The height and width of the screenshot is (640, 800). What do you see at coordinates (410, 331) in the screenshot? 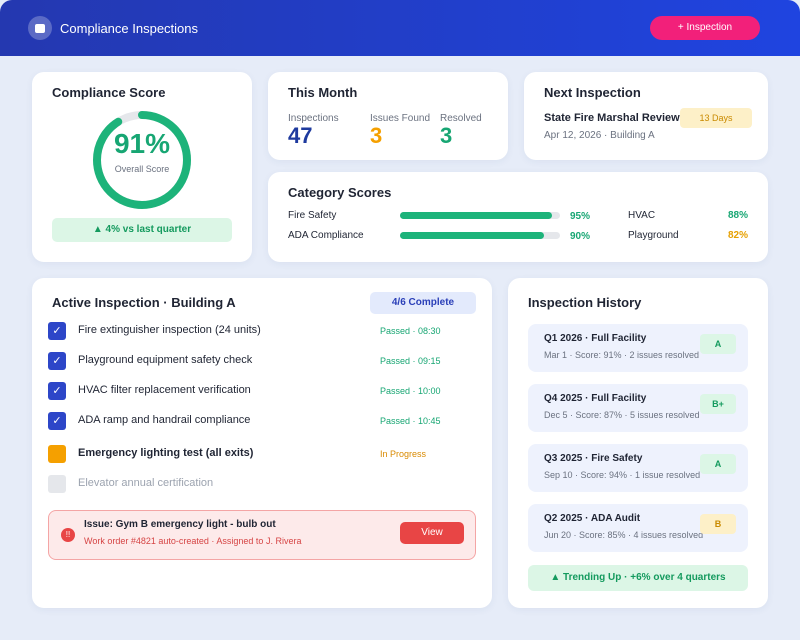
I see `item-status: Passed · 08:30` at bounding box center [410, 331].